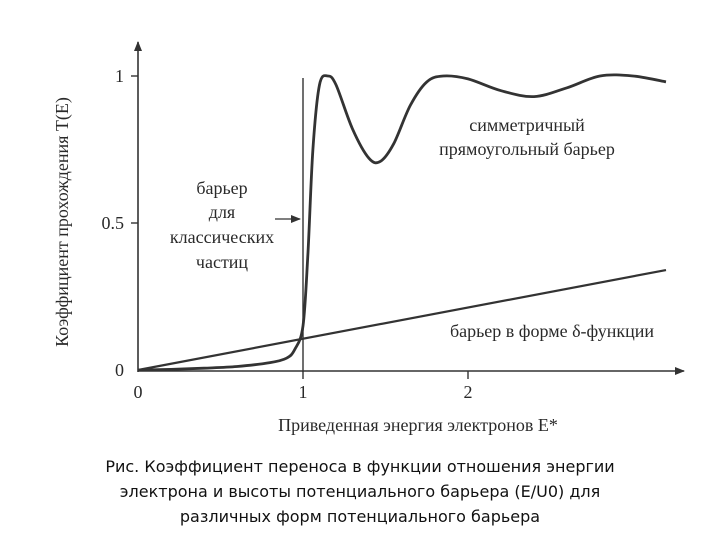 The width and height of the screenshot is (720, 540). Describe the element at coordinates (527, 149) in the screenshot. I see `annotation-rect-1: прямоугольный барьер` at that location.